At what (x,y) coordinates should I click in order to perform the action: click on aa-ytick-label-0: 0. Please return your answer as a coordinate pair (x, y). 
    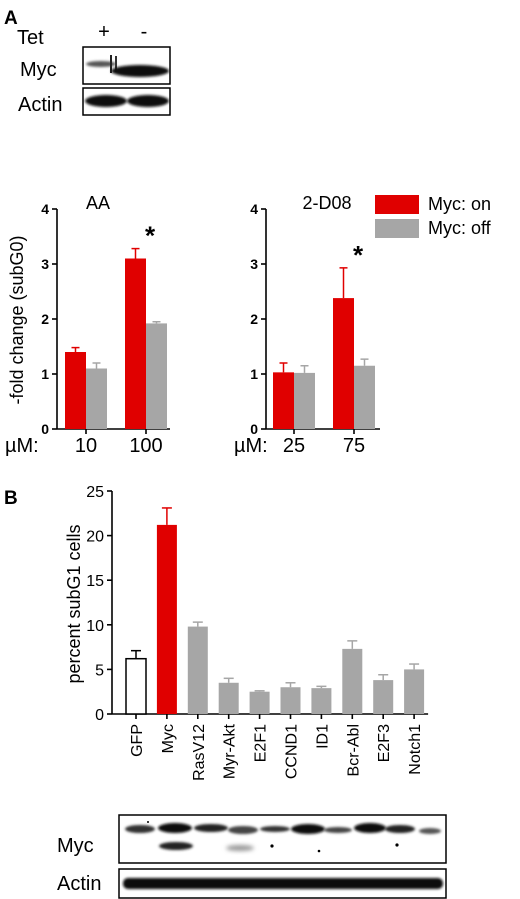
    Looking at the image, I should click on (45, 429).